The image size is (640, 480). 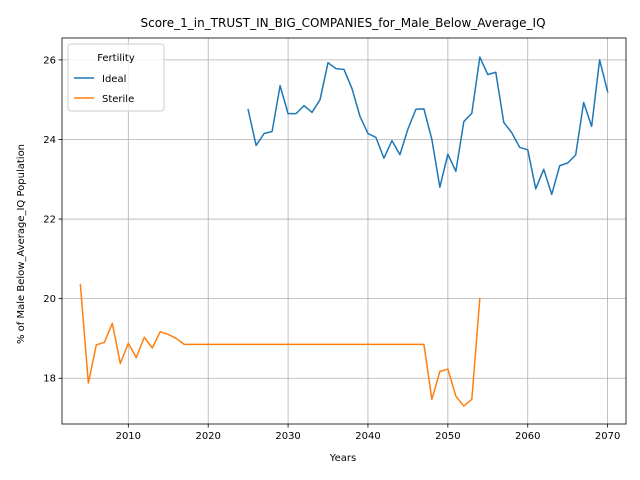 I want to click on legend-label-ideal: Ideal, so click(x=114, y=79).